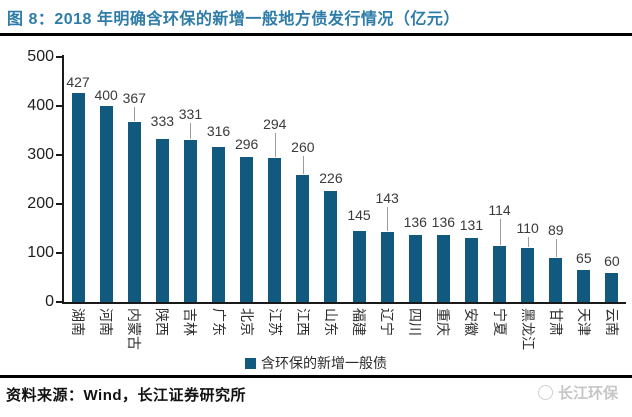 The image size is (632, 417). Describe the element at coordinates (324, 363) in the screenshot. I see `legend-label: 含环保的新增一般债` at that location.